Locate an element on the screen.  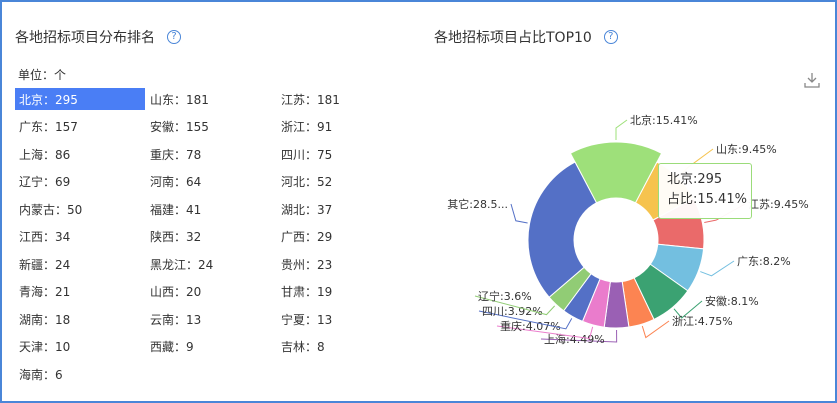
left-panel-title-row: 各地招标项目分布排名 ? is located at coordinates (98, 37).